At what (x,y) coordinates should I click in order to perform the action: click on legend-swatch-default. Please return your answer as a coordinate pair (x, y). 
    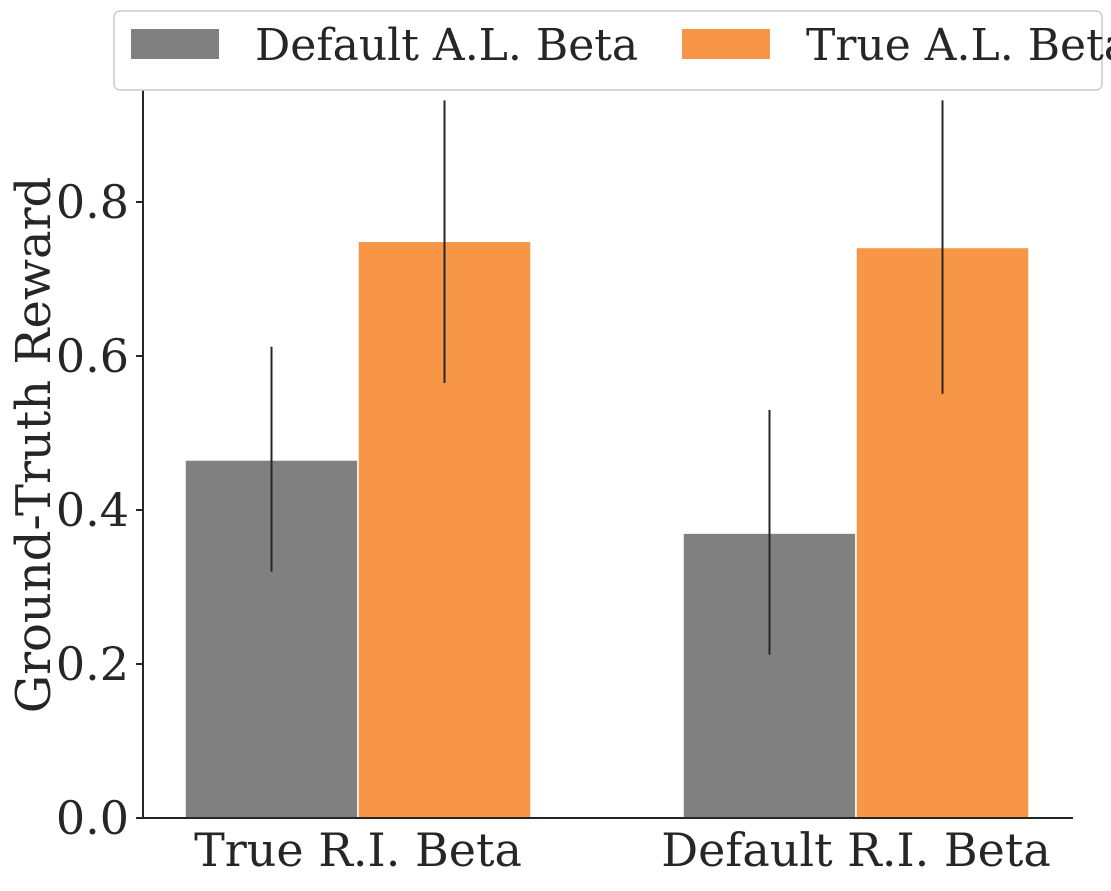
    Looking at the image, I should click on (175, 44).